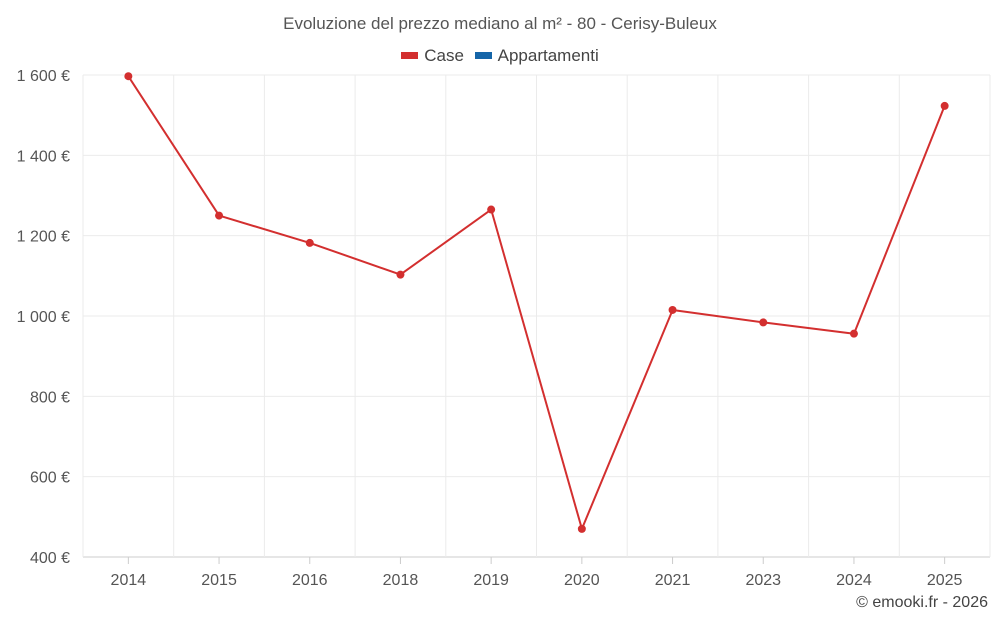 The height and width of the screenshot is (625, 1000). What do you see at coordinates (129, 580) in the screenshot?
I see `x-tick-label: 2014` at bounding box center [129, 580].